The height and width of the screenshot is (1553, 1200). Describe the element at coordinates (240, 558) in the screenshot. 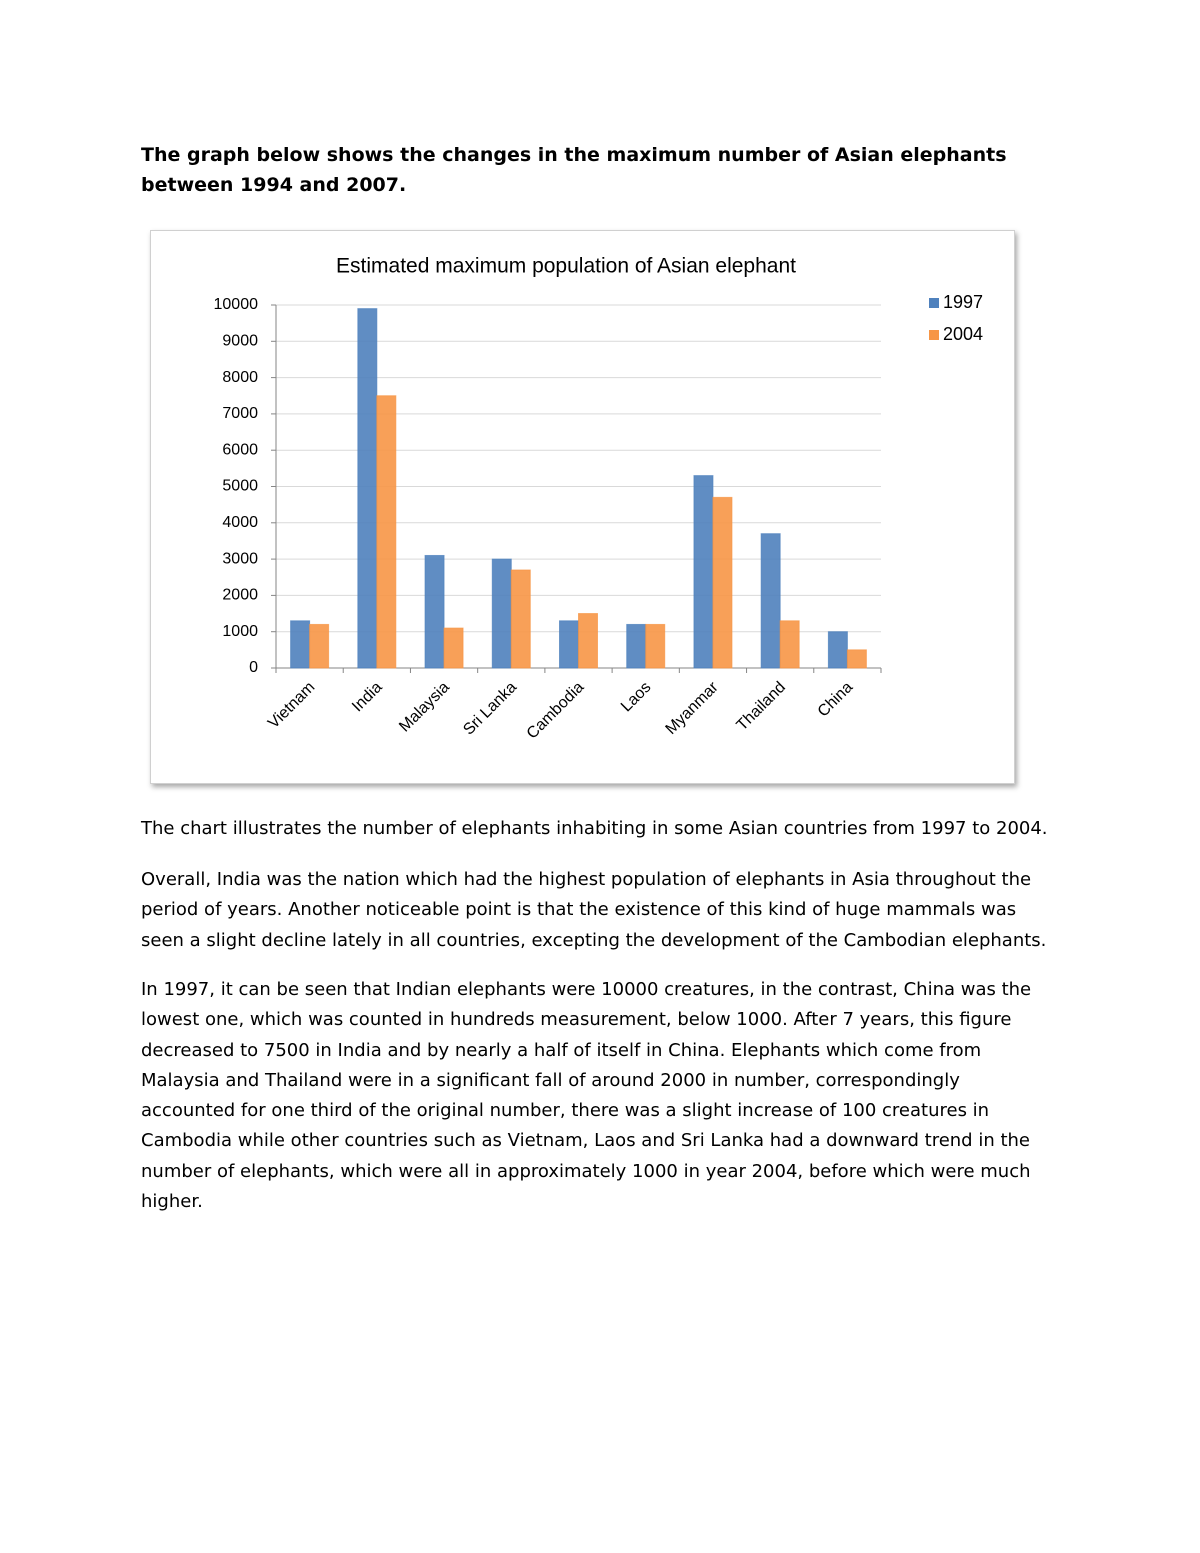

I see `y-tick-label: 3000` at that location.